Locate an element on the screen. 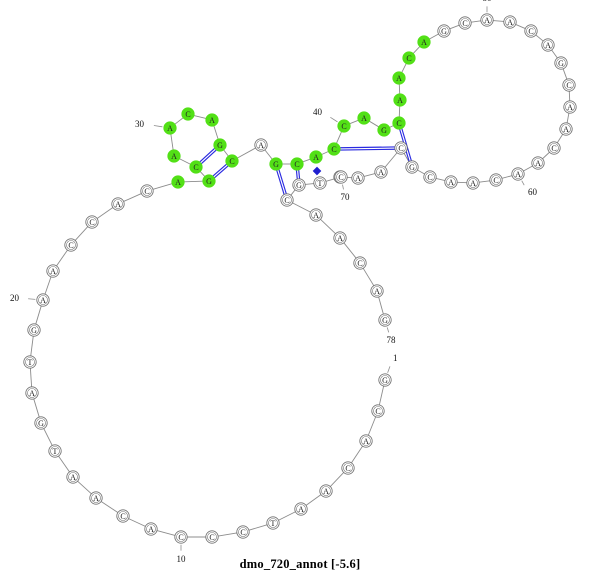 The width and height of the screenshot is (600, 576). nucleotide-base-letter: T is located at coordinates (320, 183).